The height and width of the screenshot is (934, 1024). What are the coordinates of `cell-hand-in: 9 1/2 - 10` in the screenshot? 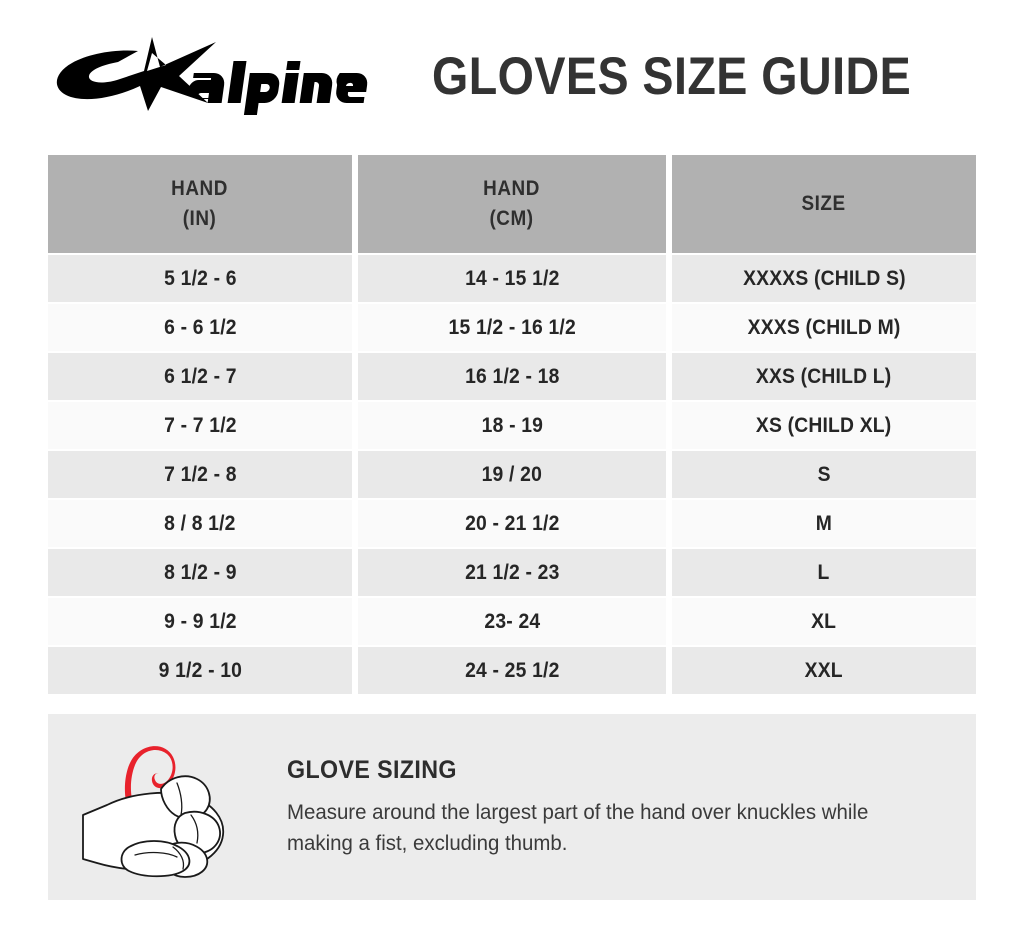 It's located at (200, 670).